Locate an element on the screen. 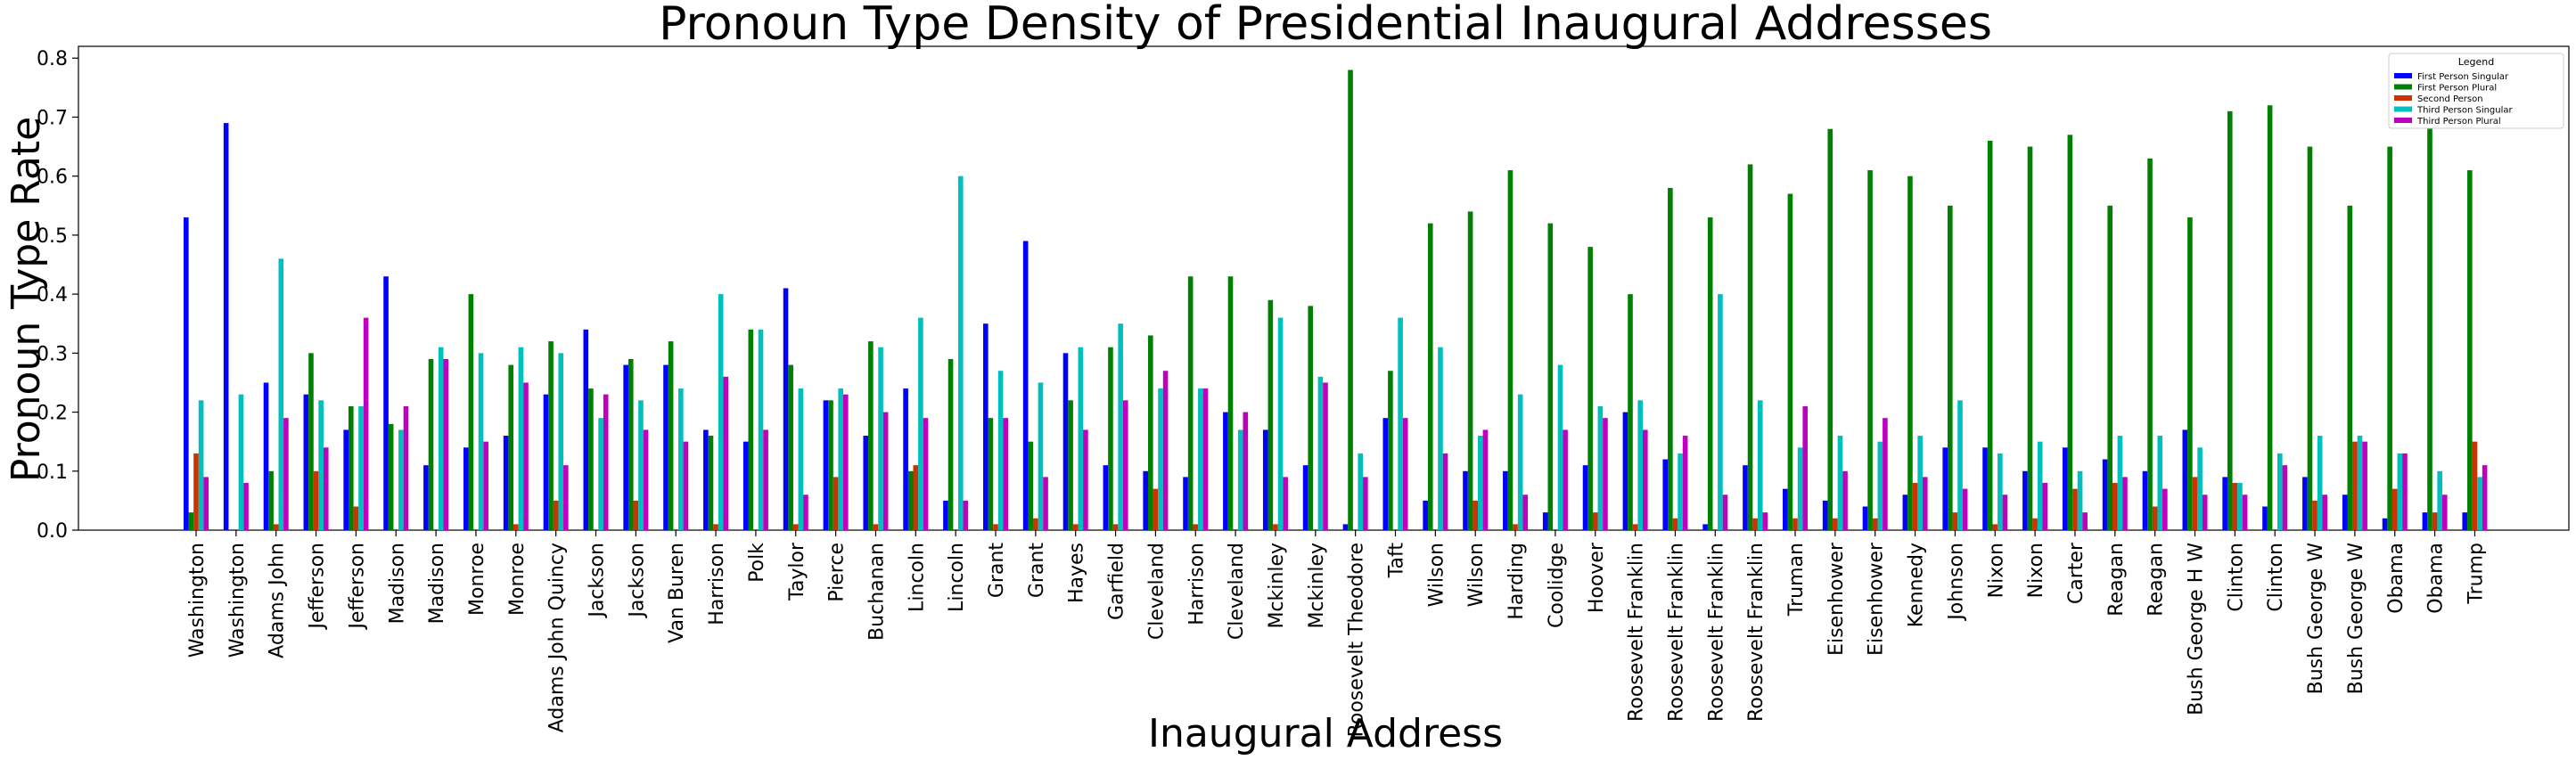 This screenshot has height=760, width=2576. y-tick-label: 0.3 is located at coordinates (52, 354).